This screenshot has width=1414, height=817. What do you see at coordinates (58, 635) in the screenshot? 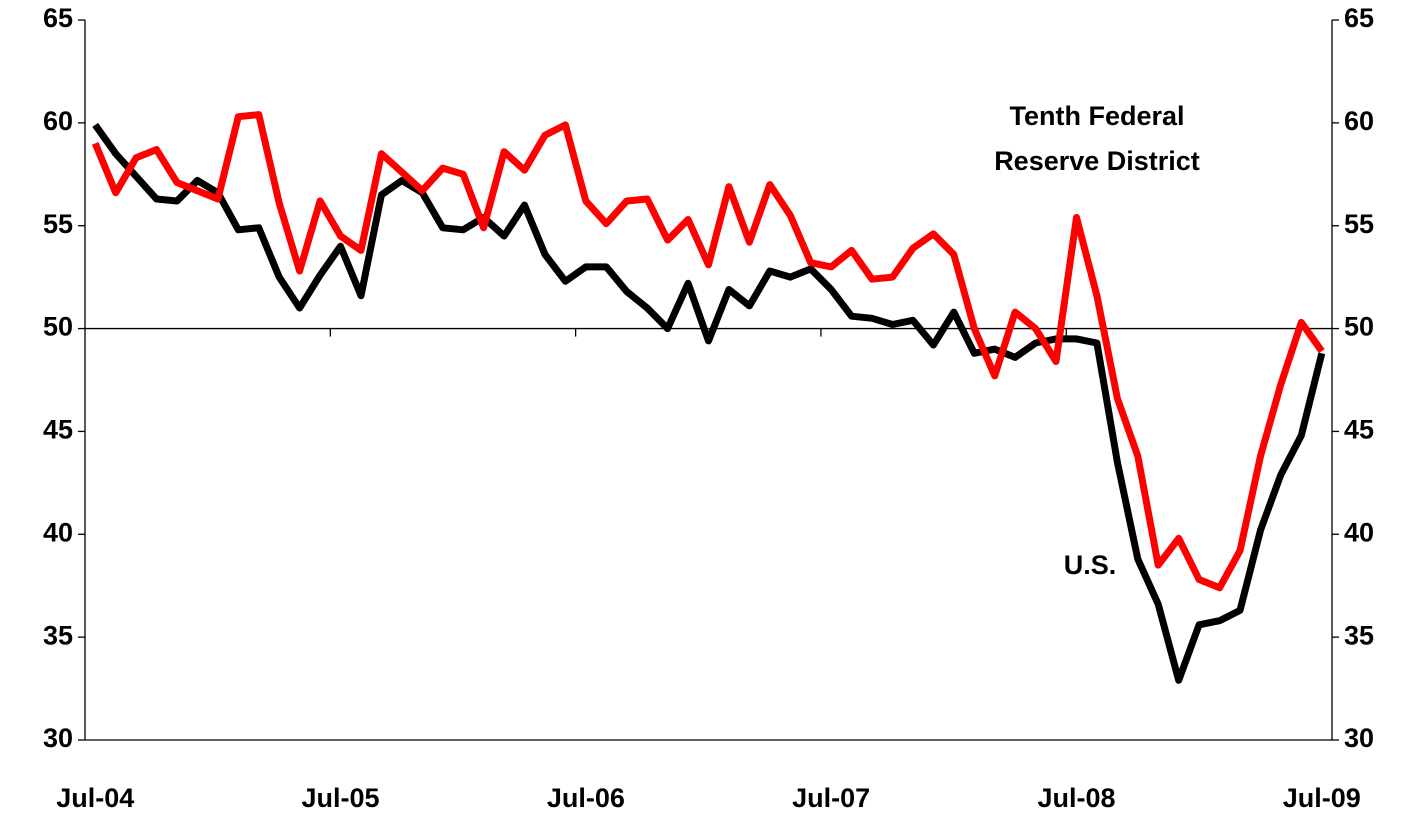
I see `y-tick-label: 35` at bounding box center [58, 635].